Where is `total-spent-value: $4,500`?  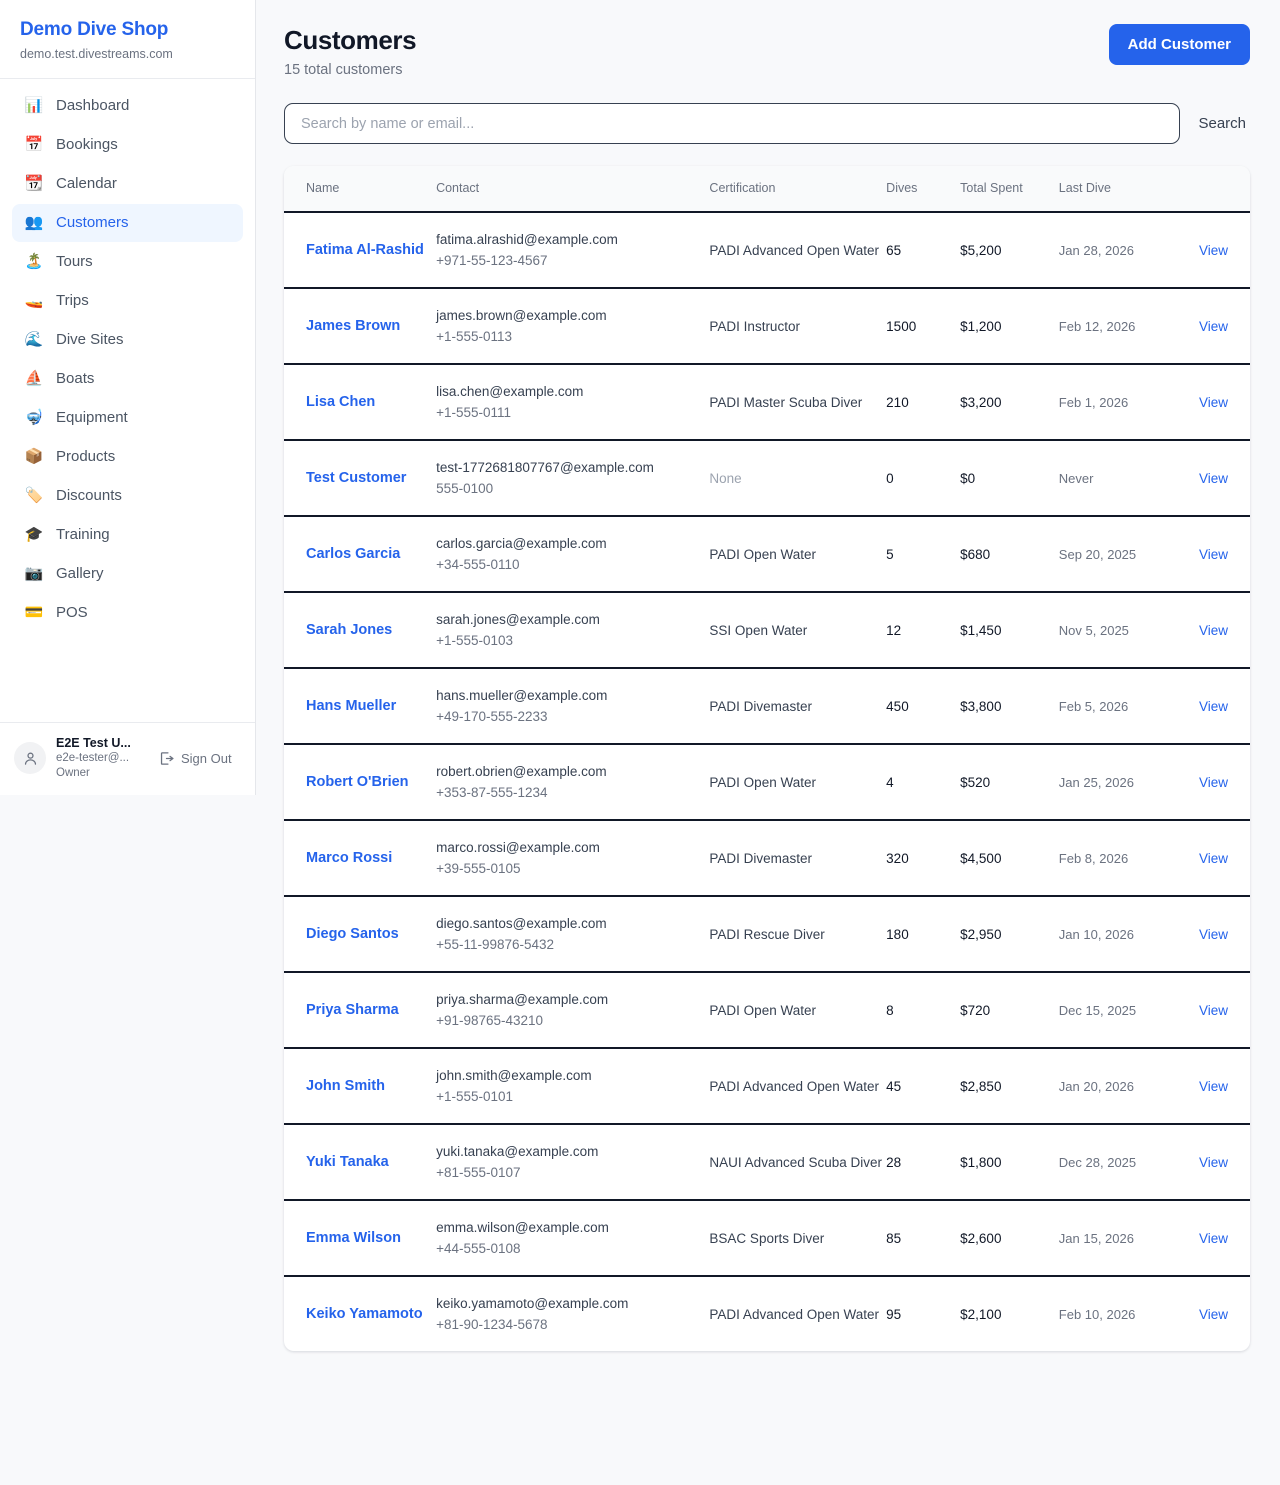
total-spent-value: $4,500 is located at coordinates (981, 858).